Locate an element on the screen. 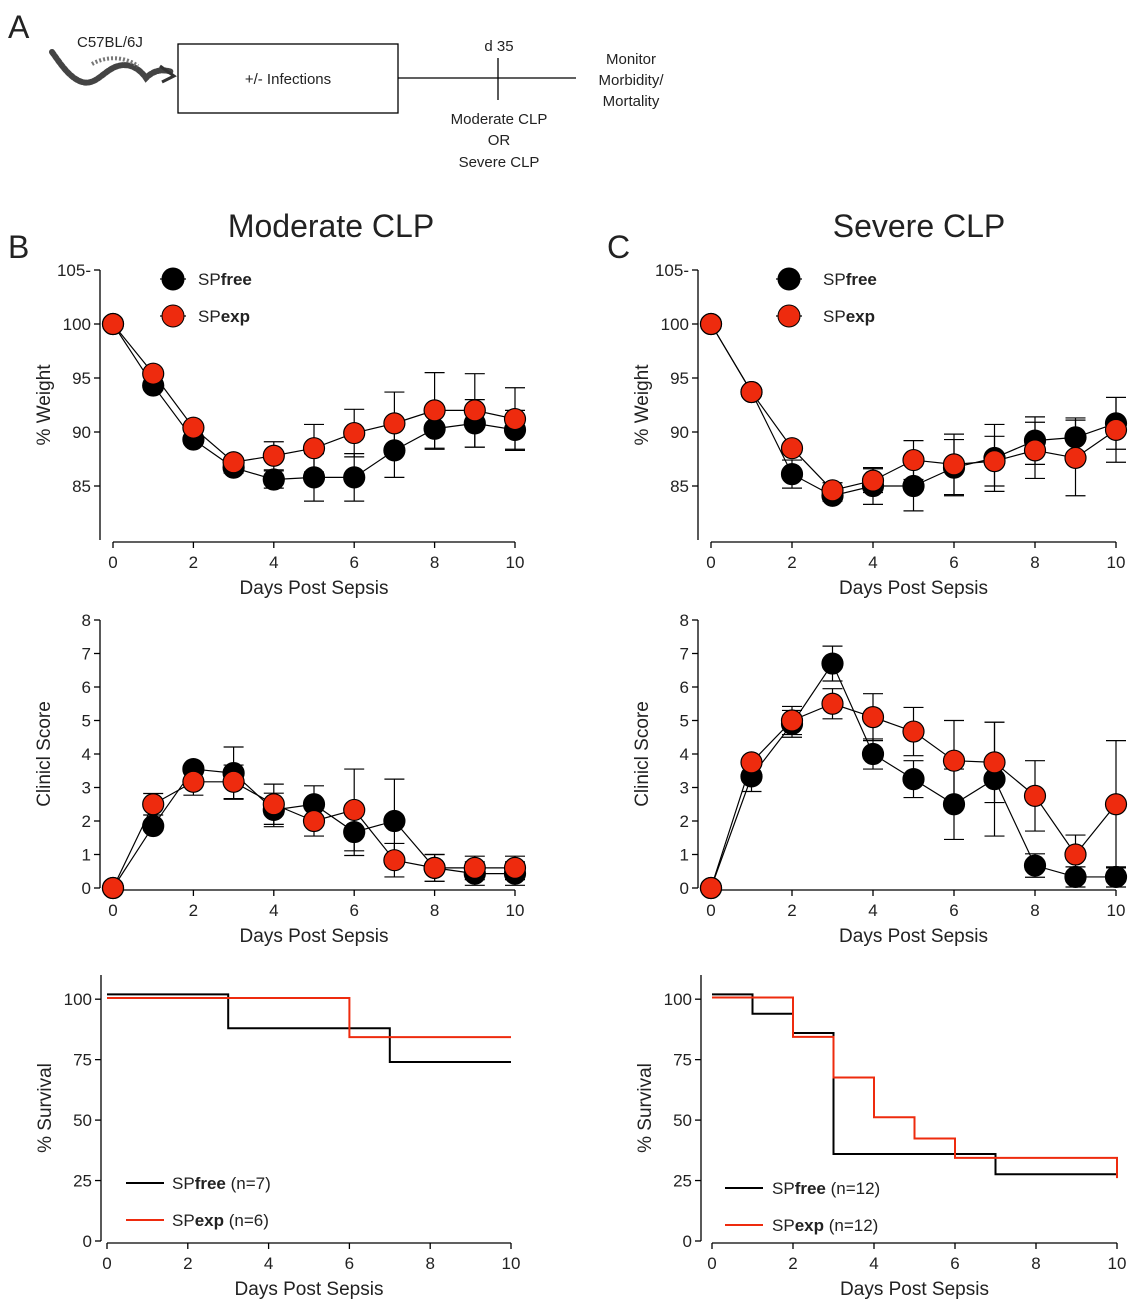  y-tick-label: 105- is located at coordinates (672, 270).